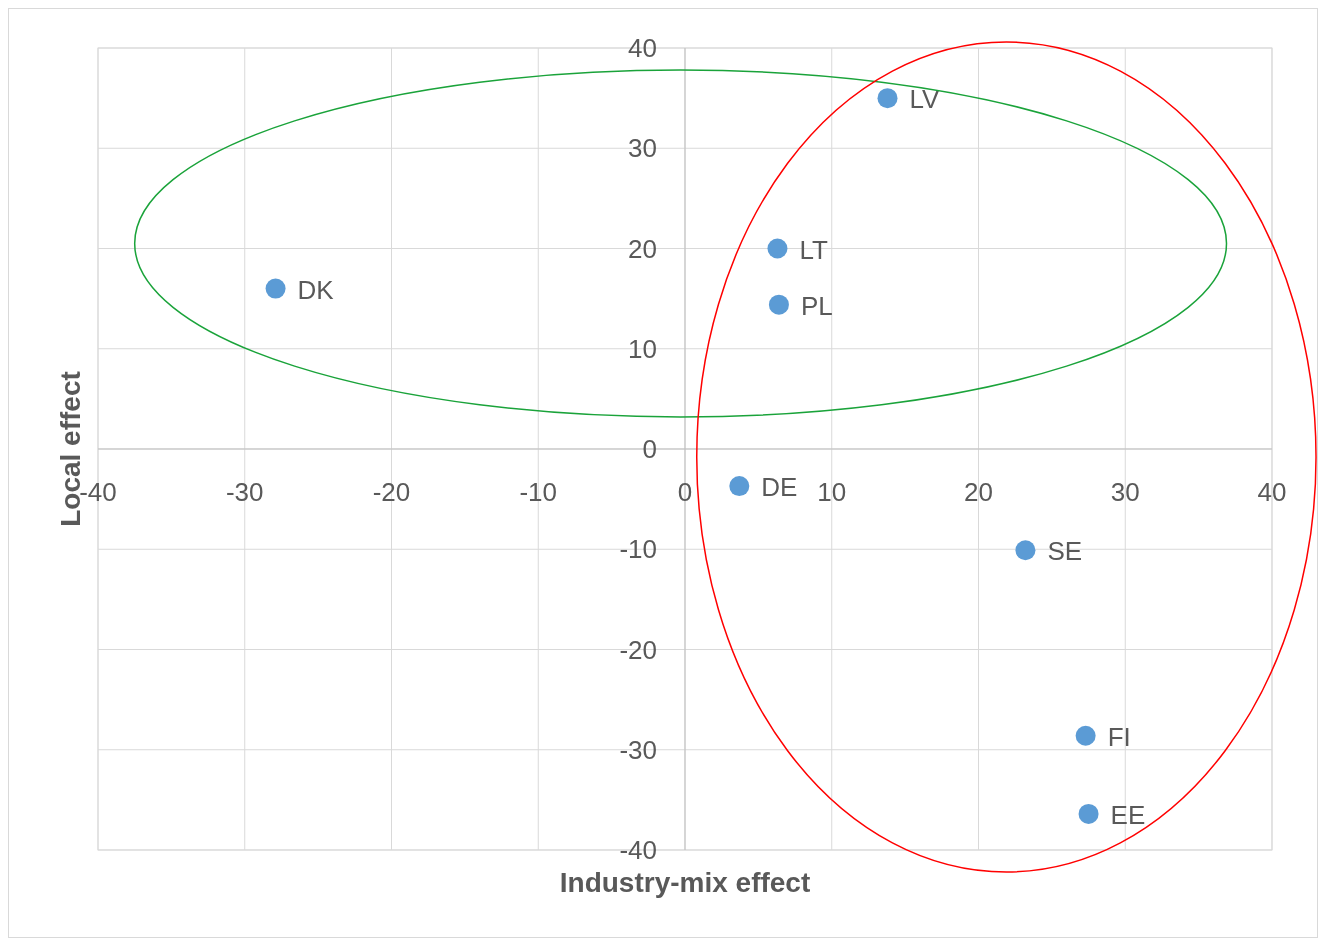 The image size is (1326, 945). I want to click on x-tick-label: 30, so click(1125, 492).